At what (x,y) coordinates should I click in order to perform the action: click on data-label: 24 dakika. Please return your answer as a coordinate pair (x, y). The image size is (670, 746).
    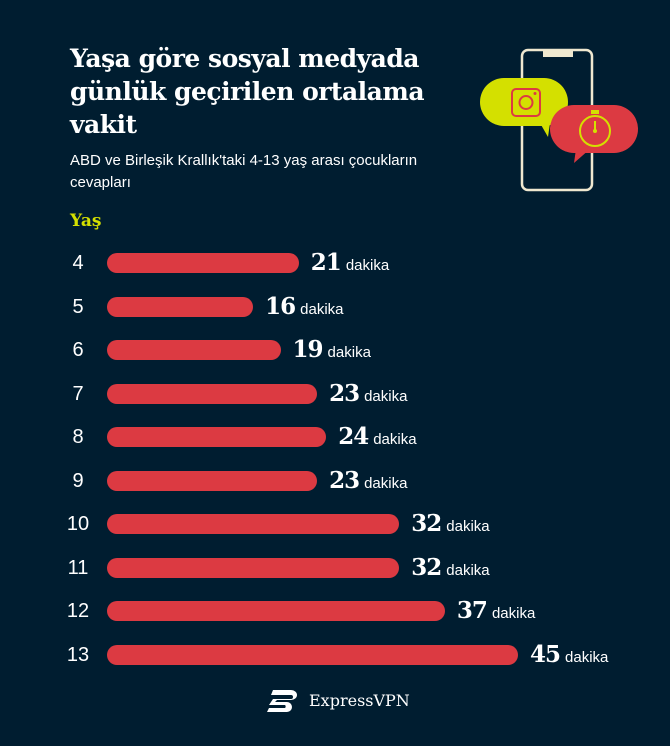
    Looking at the image, I should click on (377, 438).